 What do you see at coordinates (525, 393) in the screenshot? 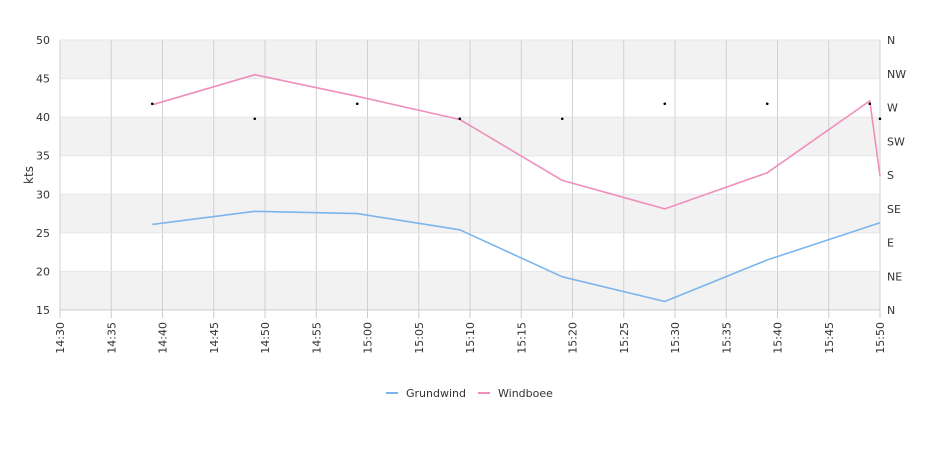
I see `legend-label: Windboee` at bounding box center [525, 393].